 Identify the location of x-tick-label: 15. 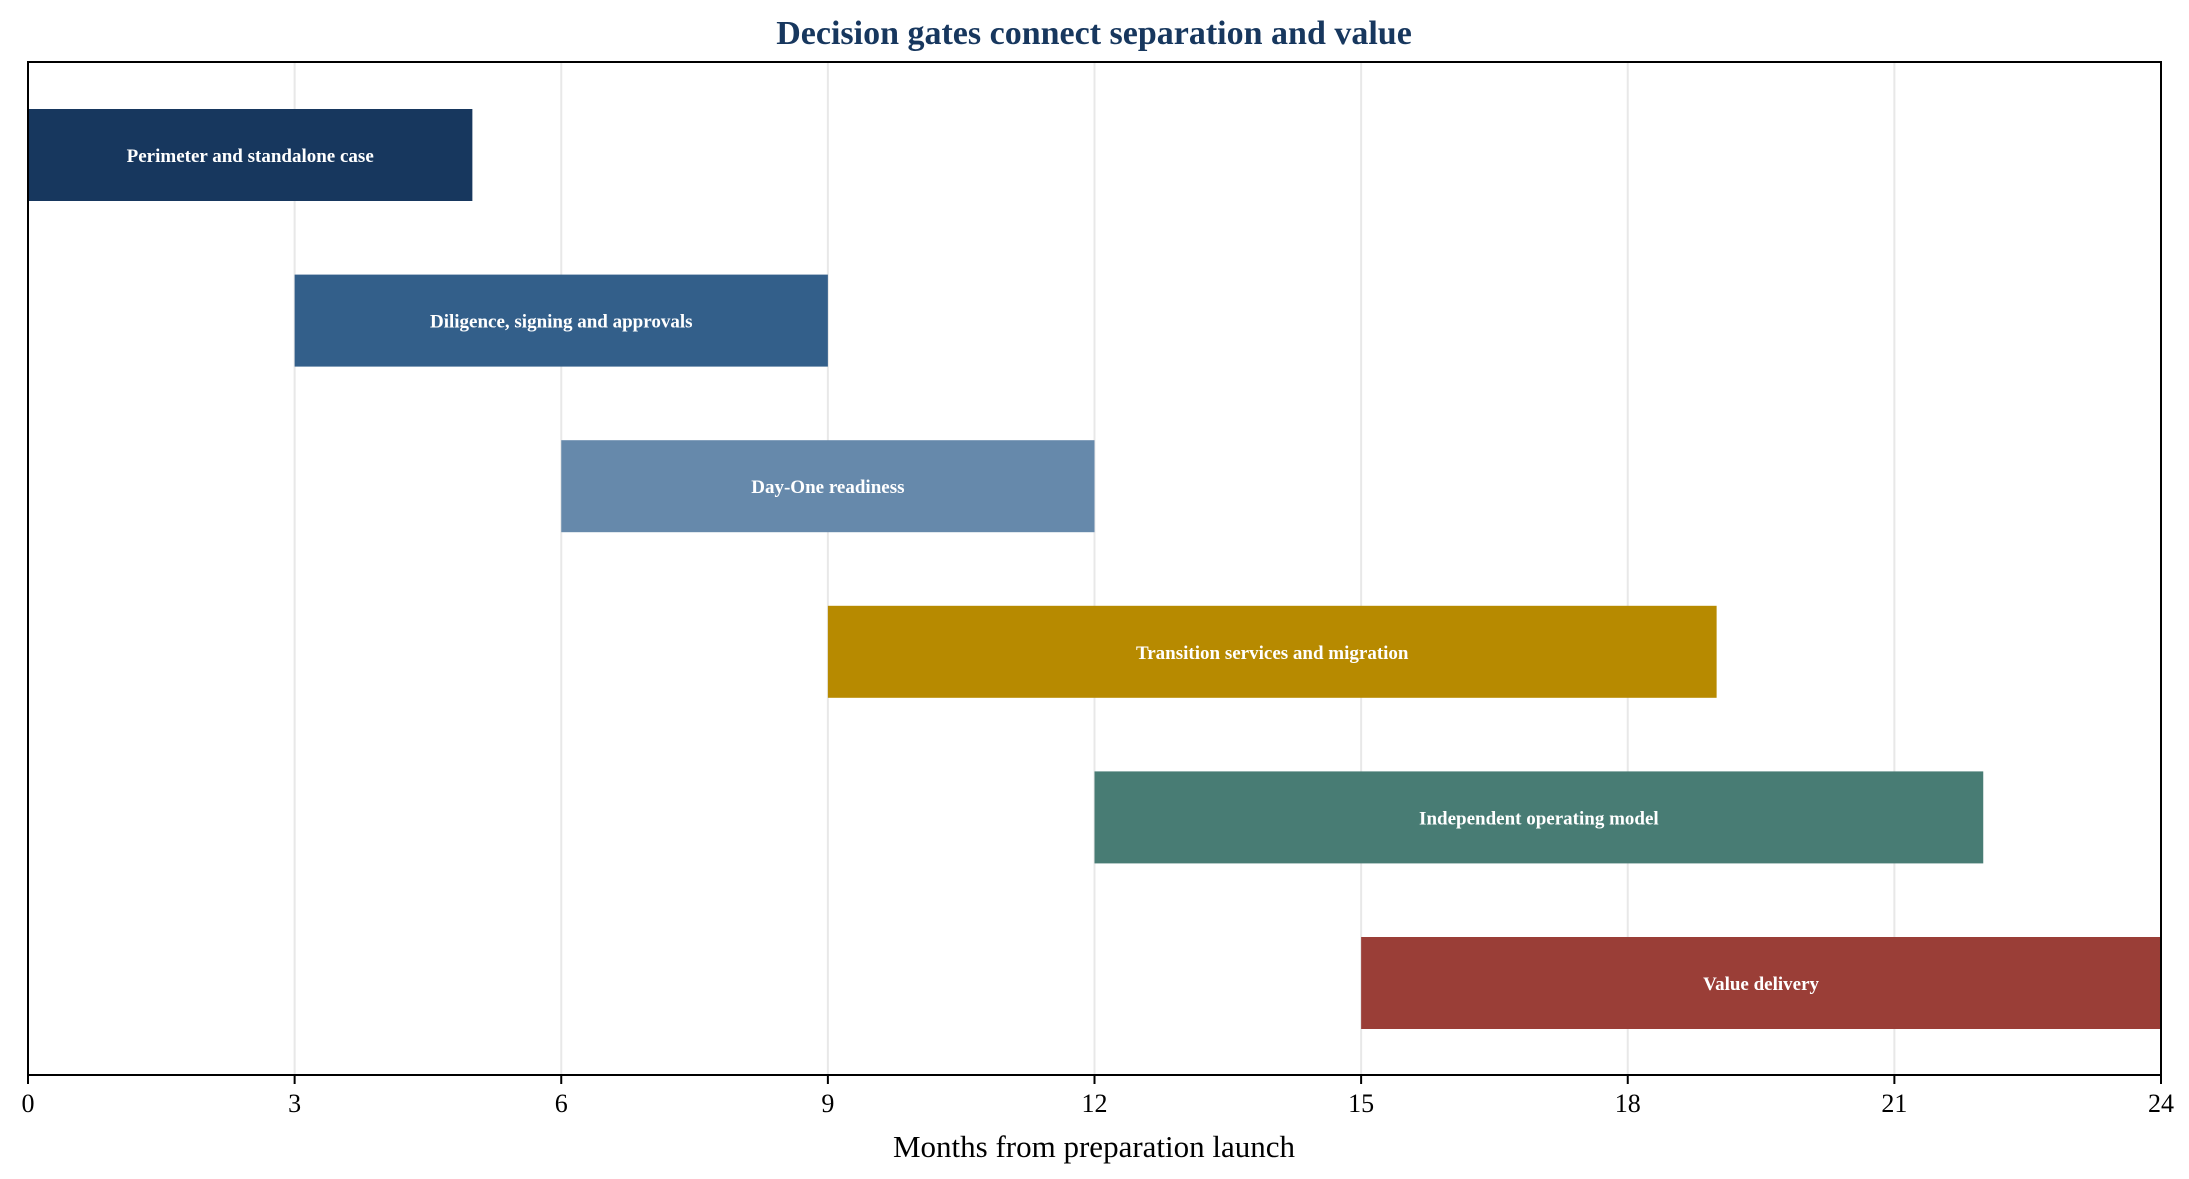
(1361, 1103).